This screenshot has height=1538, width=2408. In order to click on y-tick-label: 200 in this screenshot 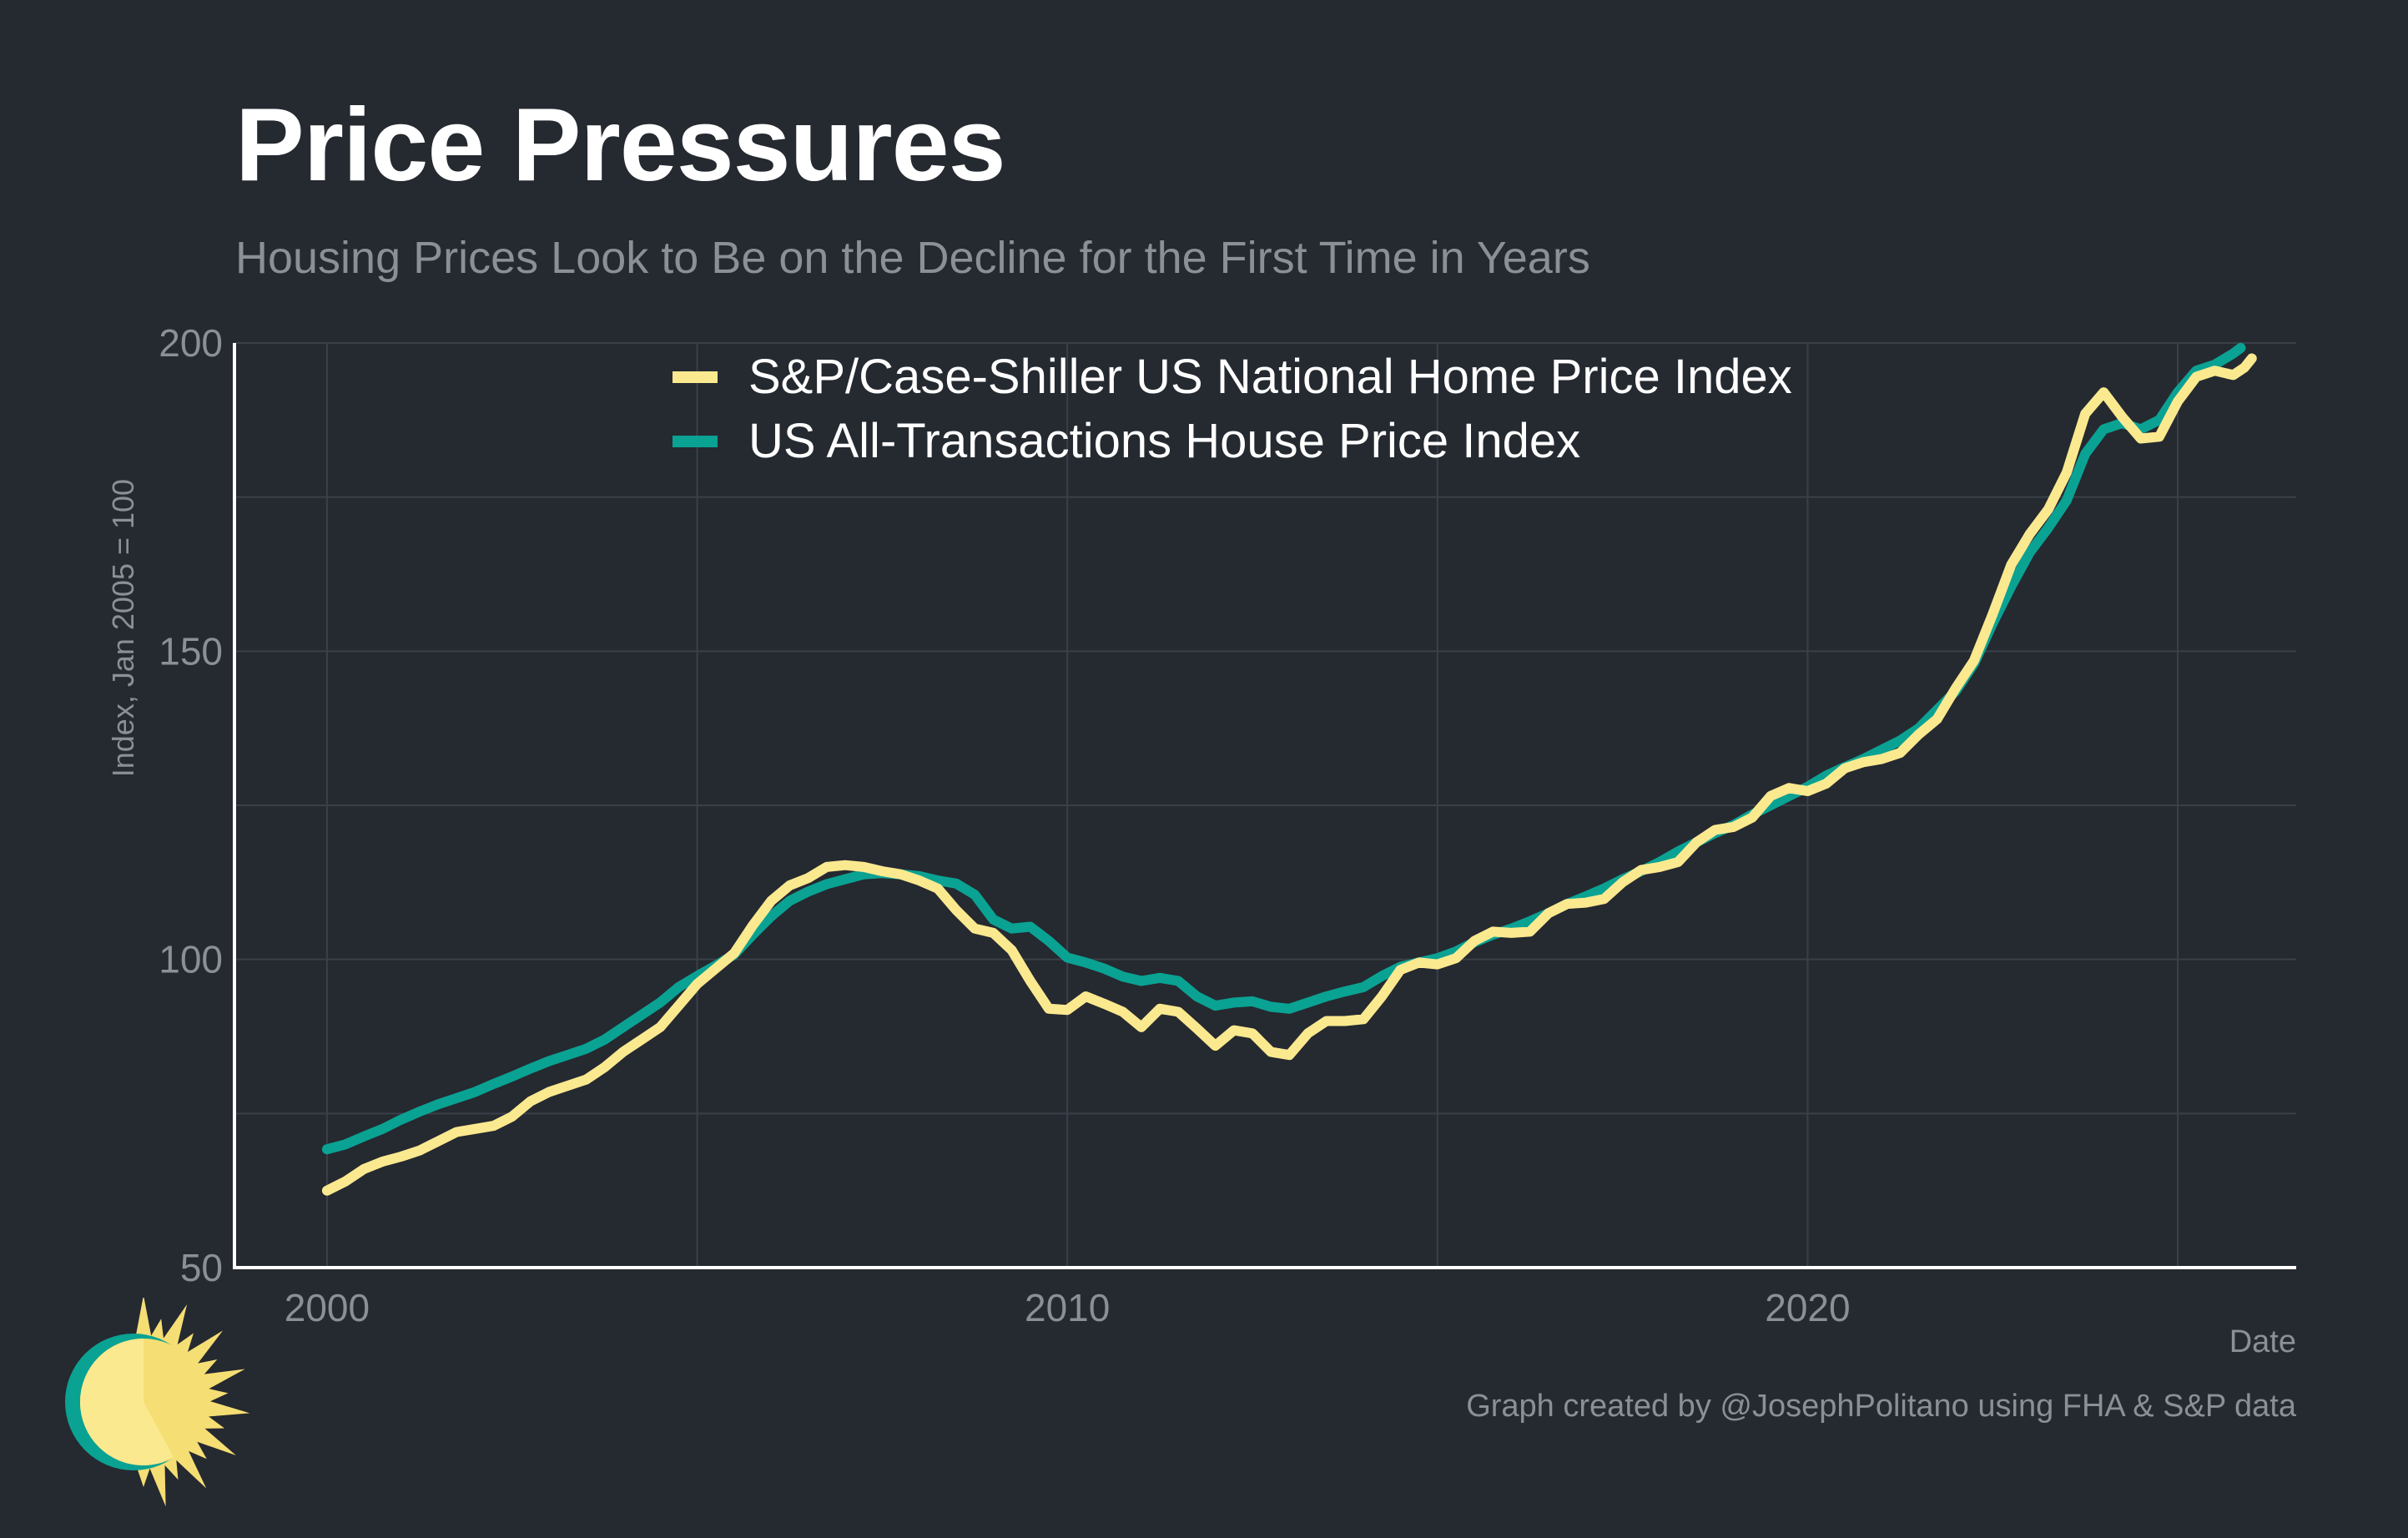, I will do `click(191, 343)`.